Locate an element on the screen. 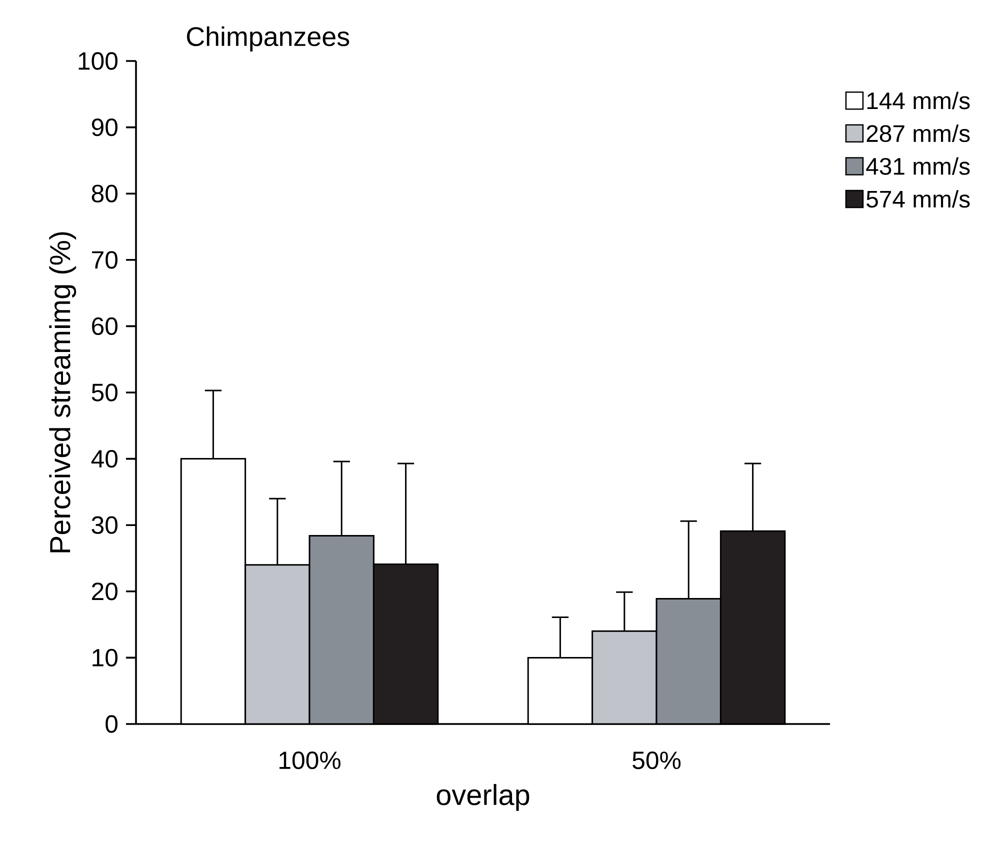 This screenshot has width=981, height=842. y-tick-label: 30 is located at coordinates (105, 525).